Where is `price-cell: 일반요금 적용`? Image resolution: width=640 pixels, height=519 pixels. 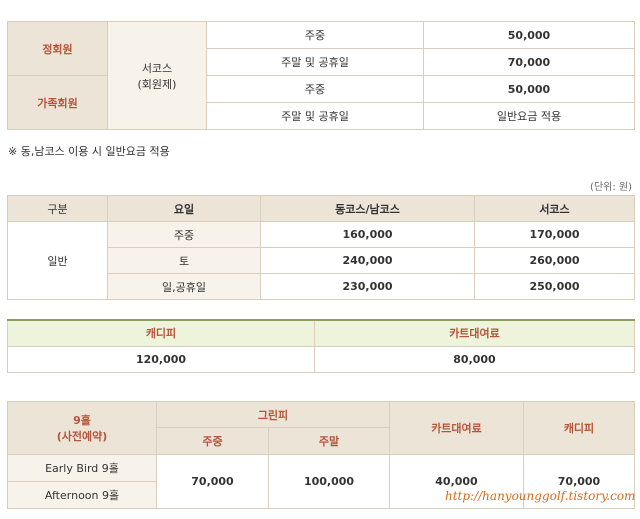 price-cell: 일반요금 적용 is located at coordinates (529, 116).